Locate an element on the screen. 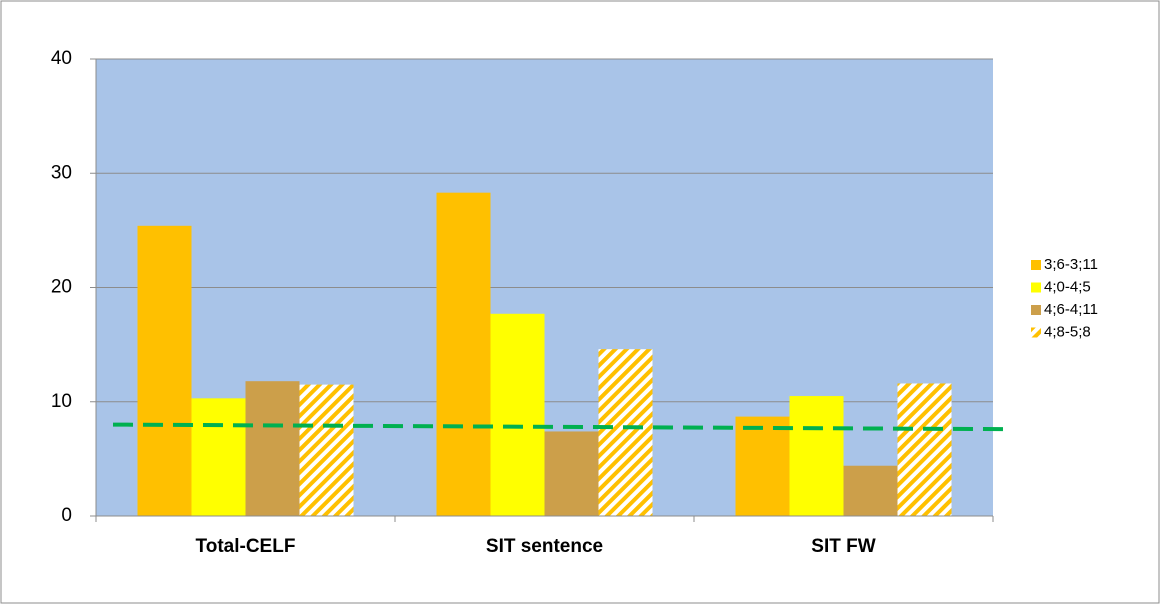  x-tick-label: SIT FW is located at coordinates (843, 546).